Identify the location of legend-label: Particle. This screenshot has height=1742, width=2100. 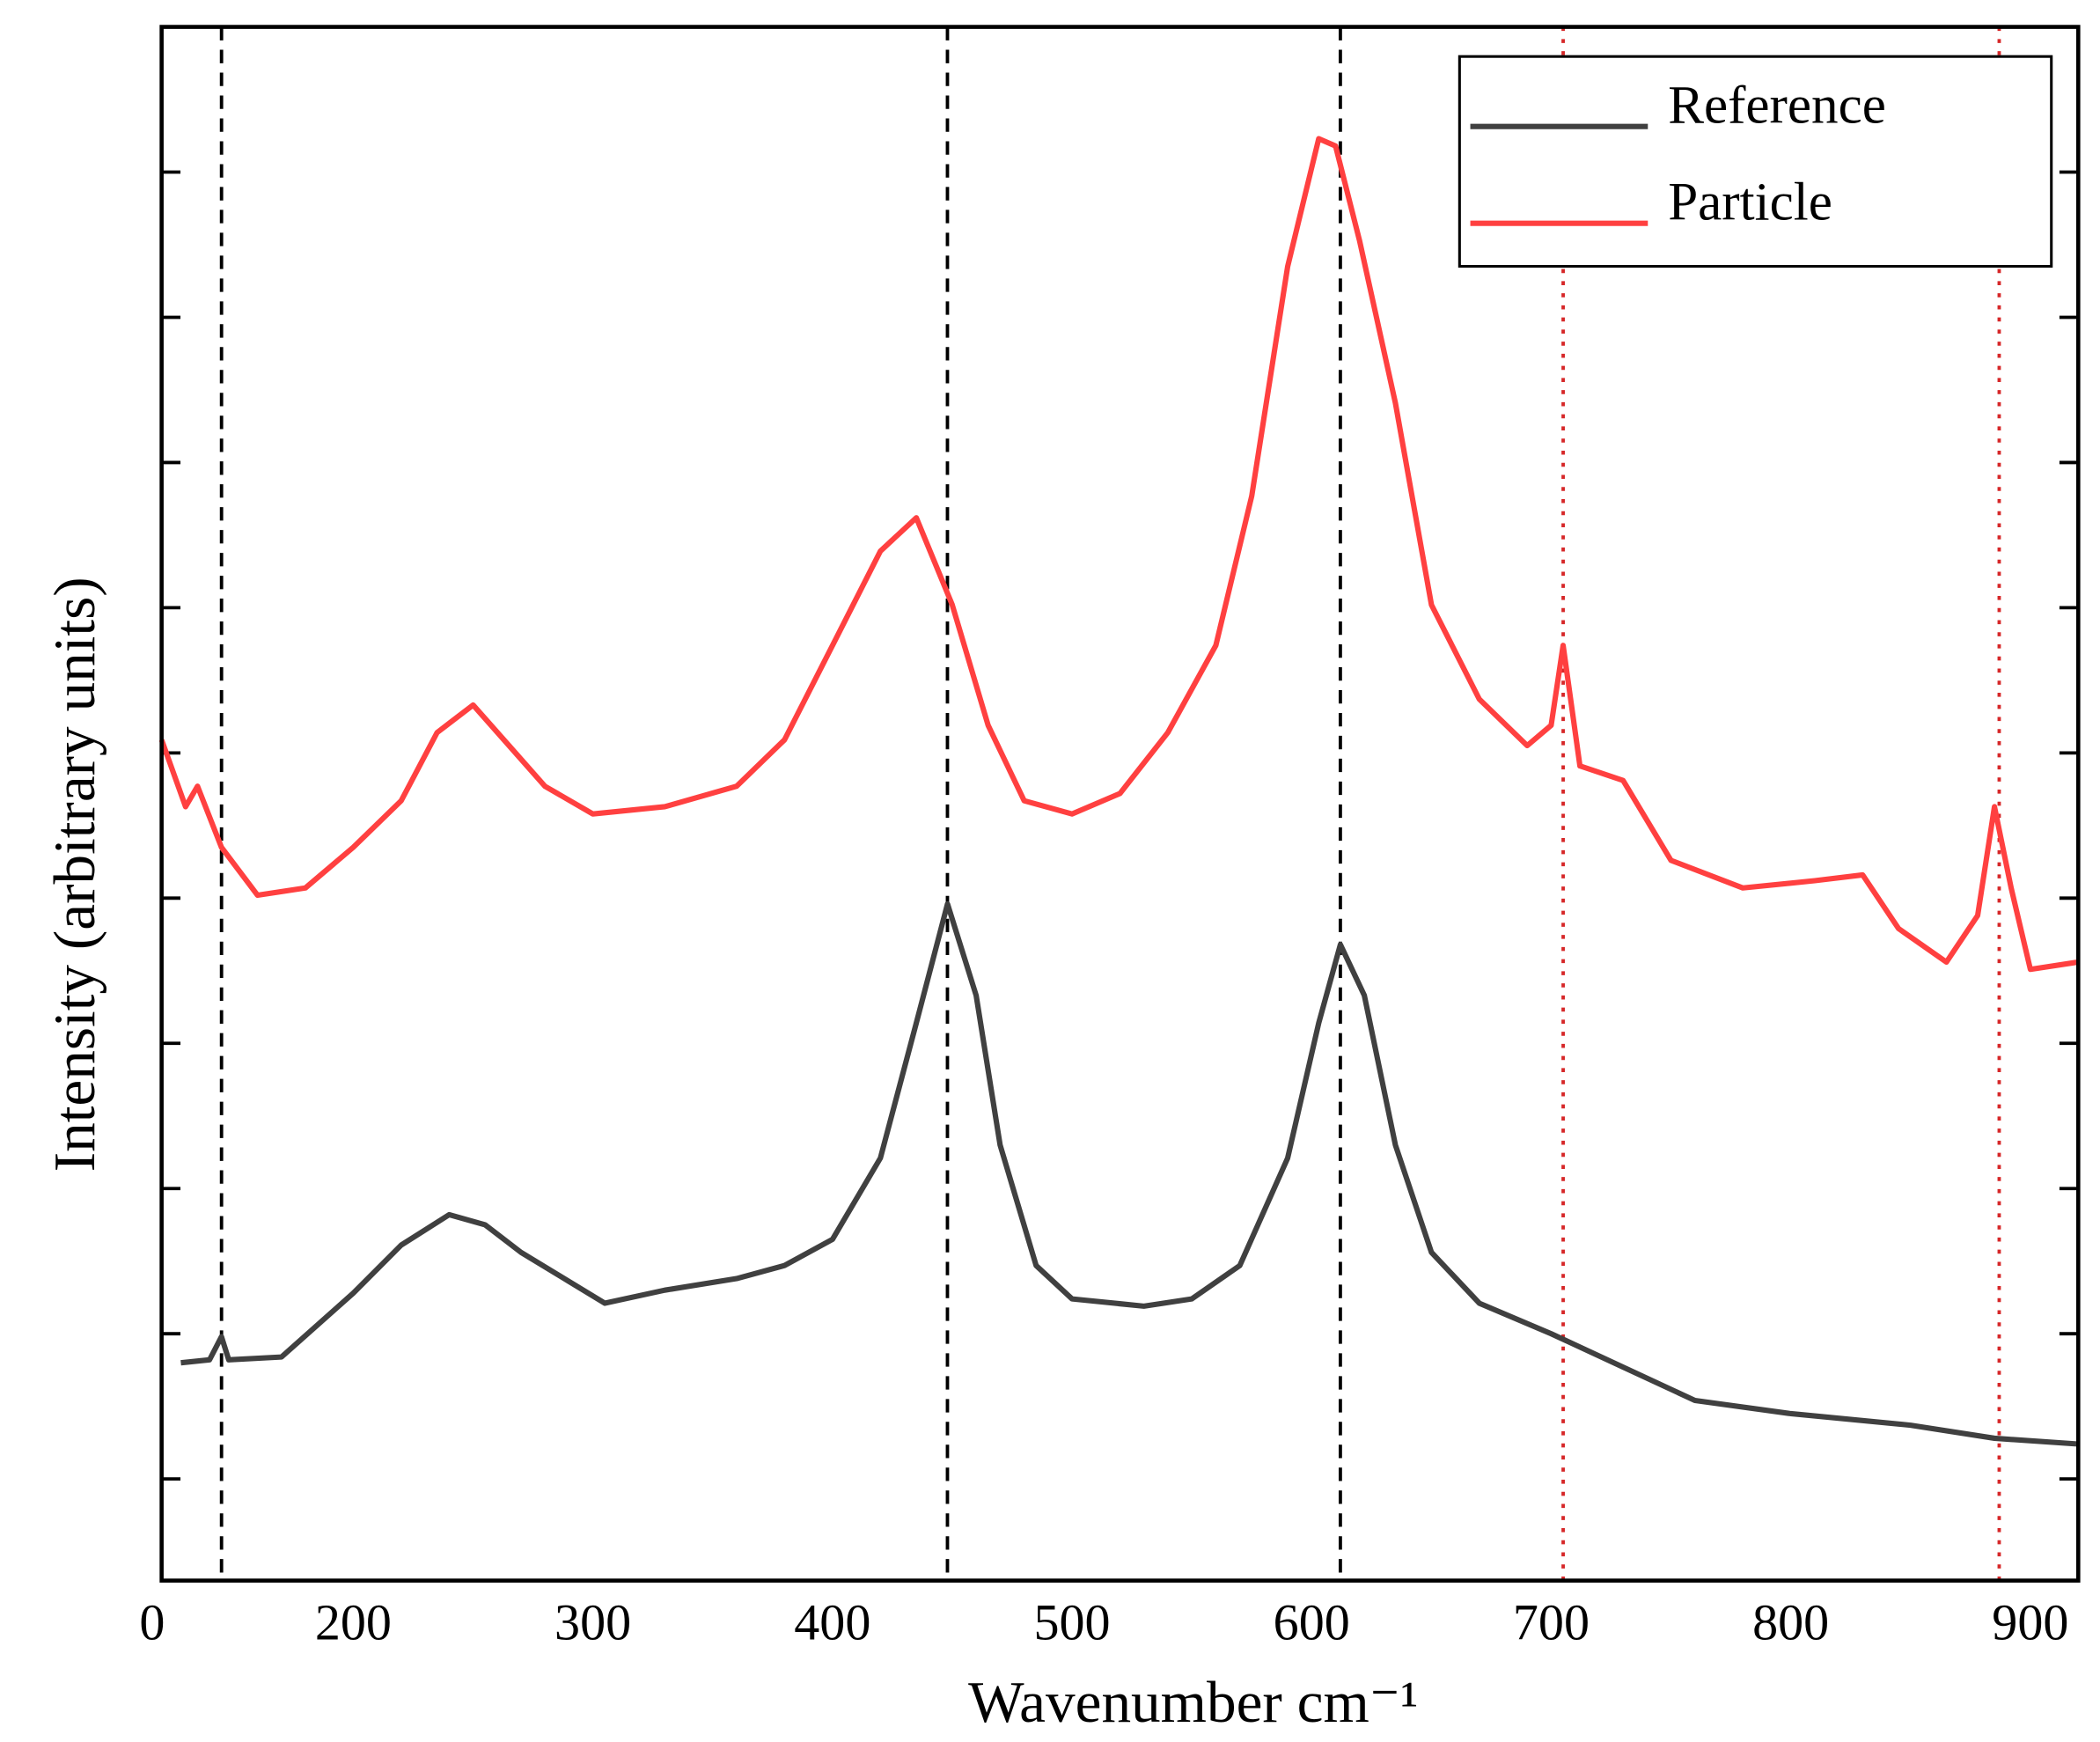
(1750, 203).